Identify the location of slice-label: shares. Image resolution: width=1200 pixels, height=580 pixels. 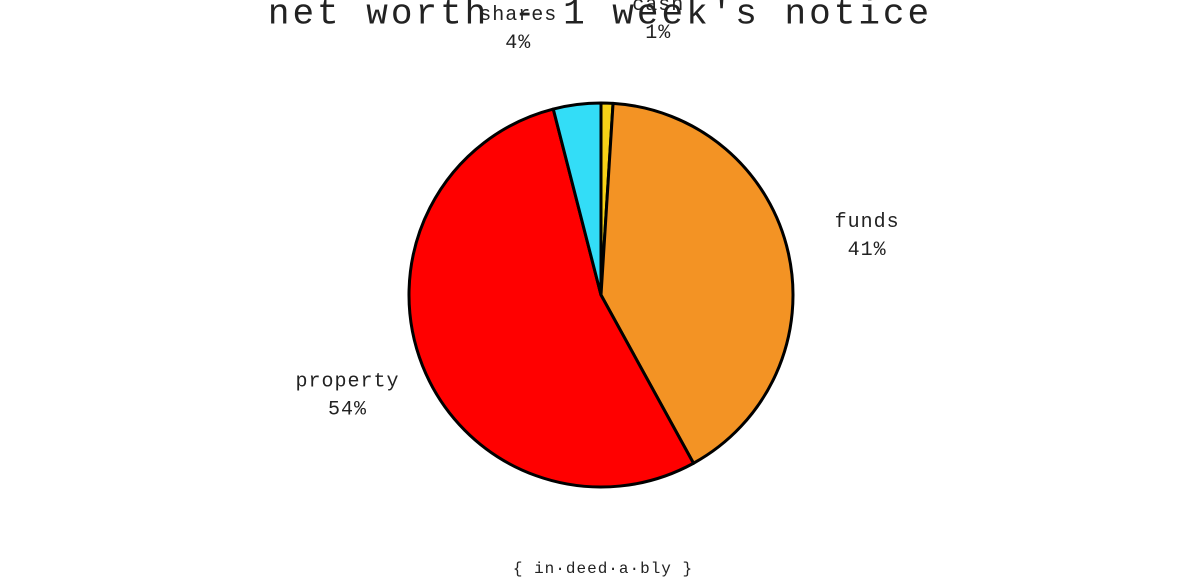
(518, 15).